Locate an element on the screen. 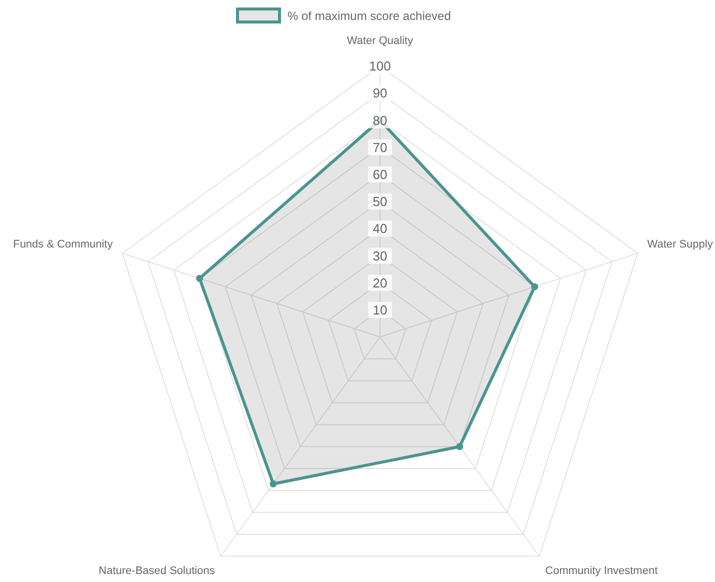  spoke-label: Community Investment is located at coordinates (601, 571).